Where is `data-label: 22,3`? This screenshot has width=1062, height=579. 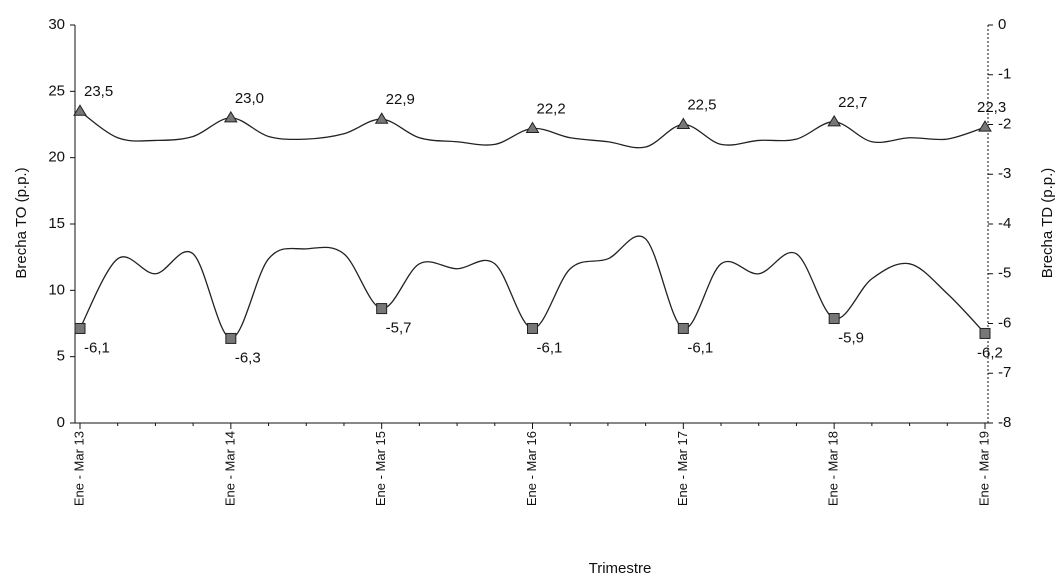
data-label: 22,3 is located at coordinates (991, 107).